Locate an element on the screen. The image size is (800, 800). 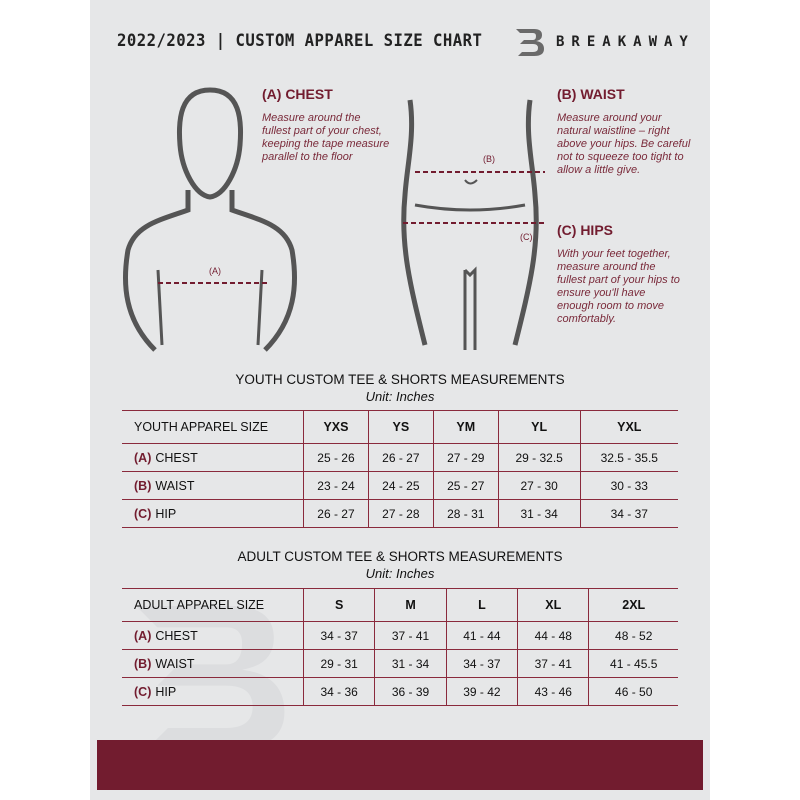
youth-unit: Unit: Inches is located at coordinates (400, 396).